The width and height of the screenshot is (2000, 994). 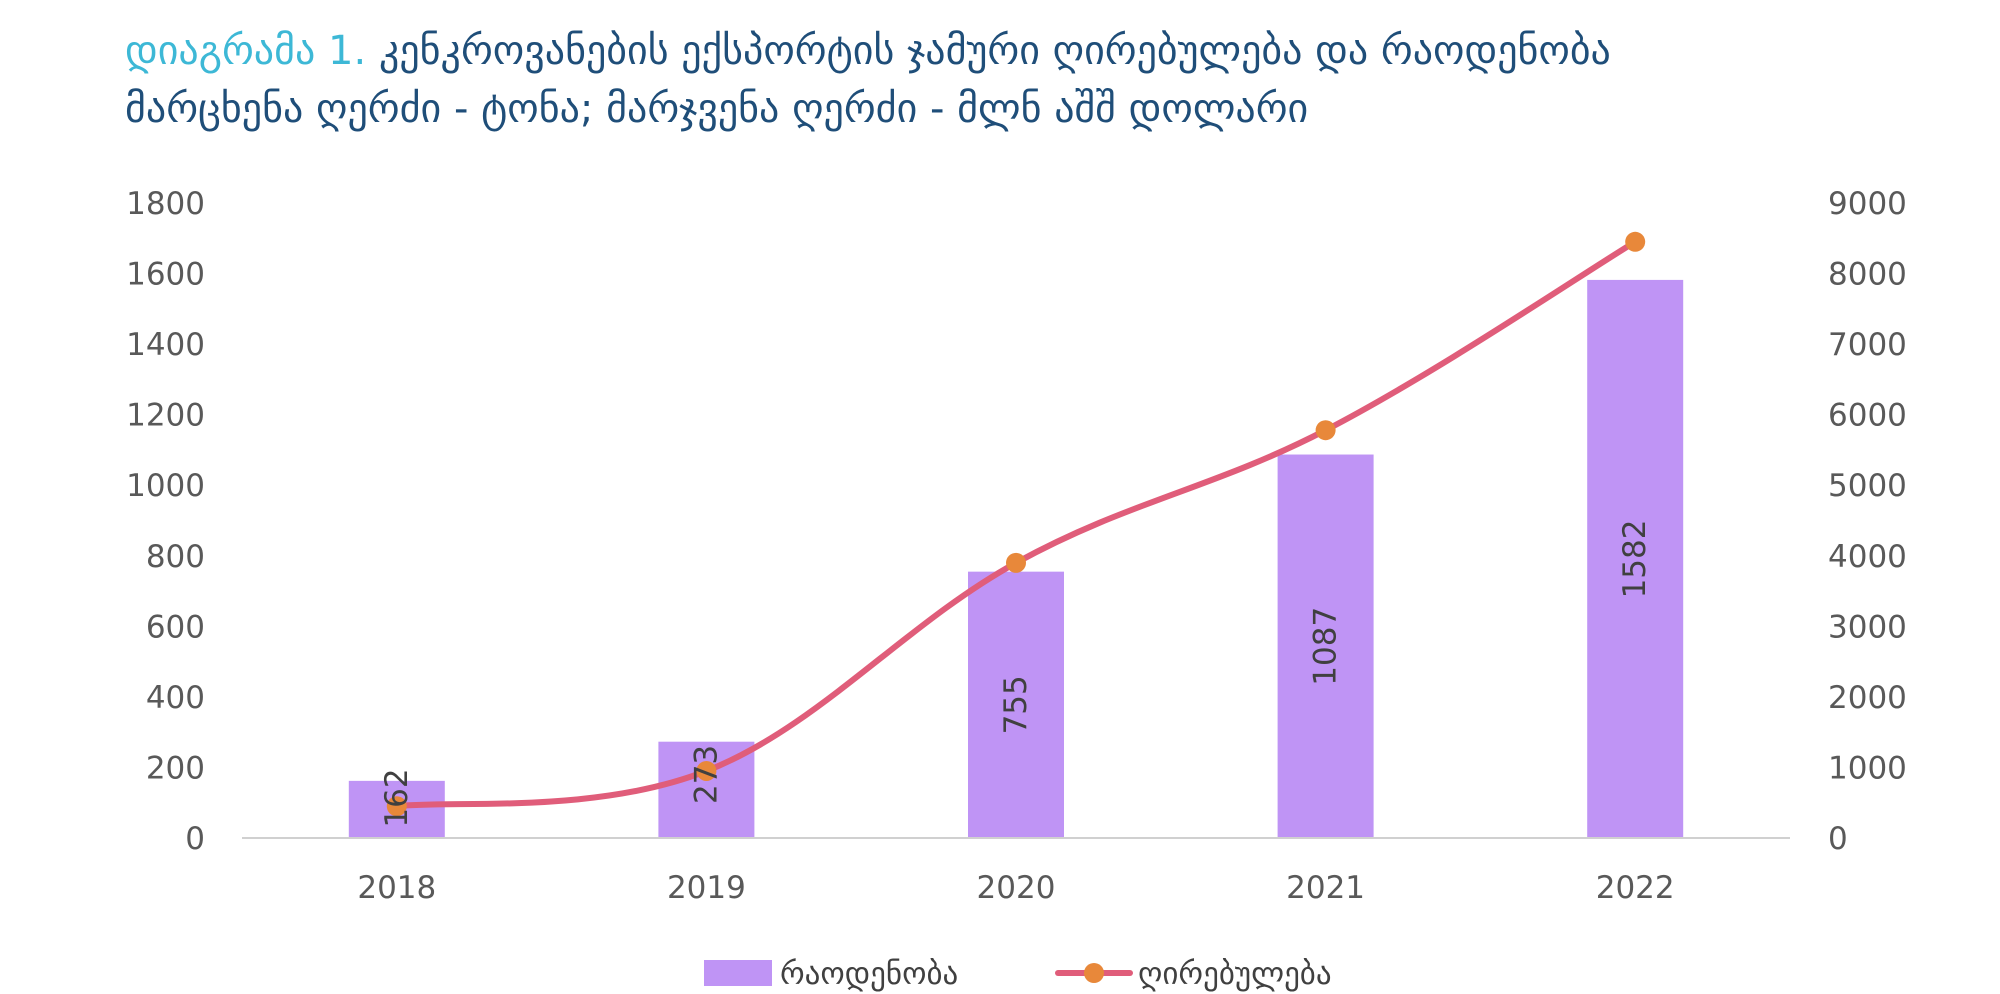 What do you see at coordinates (1094, 973) in the screenshot?
I see `legend-swatch-marker` at bounding box center [1094, 973].